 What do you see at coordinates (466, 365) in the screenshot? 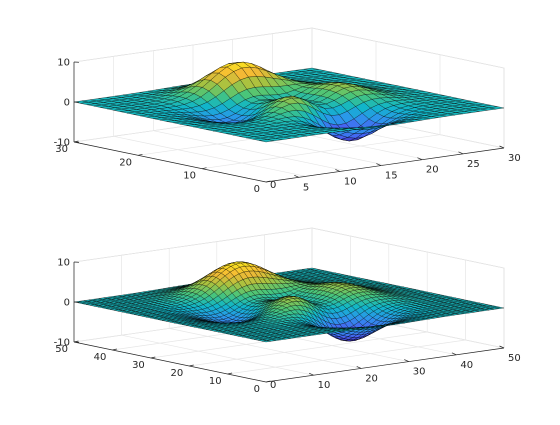
I see `x-tick-label: 40` at bounding box center [466, 365].